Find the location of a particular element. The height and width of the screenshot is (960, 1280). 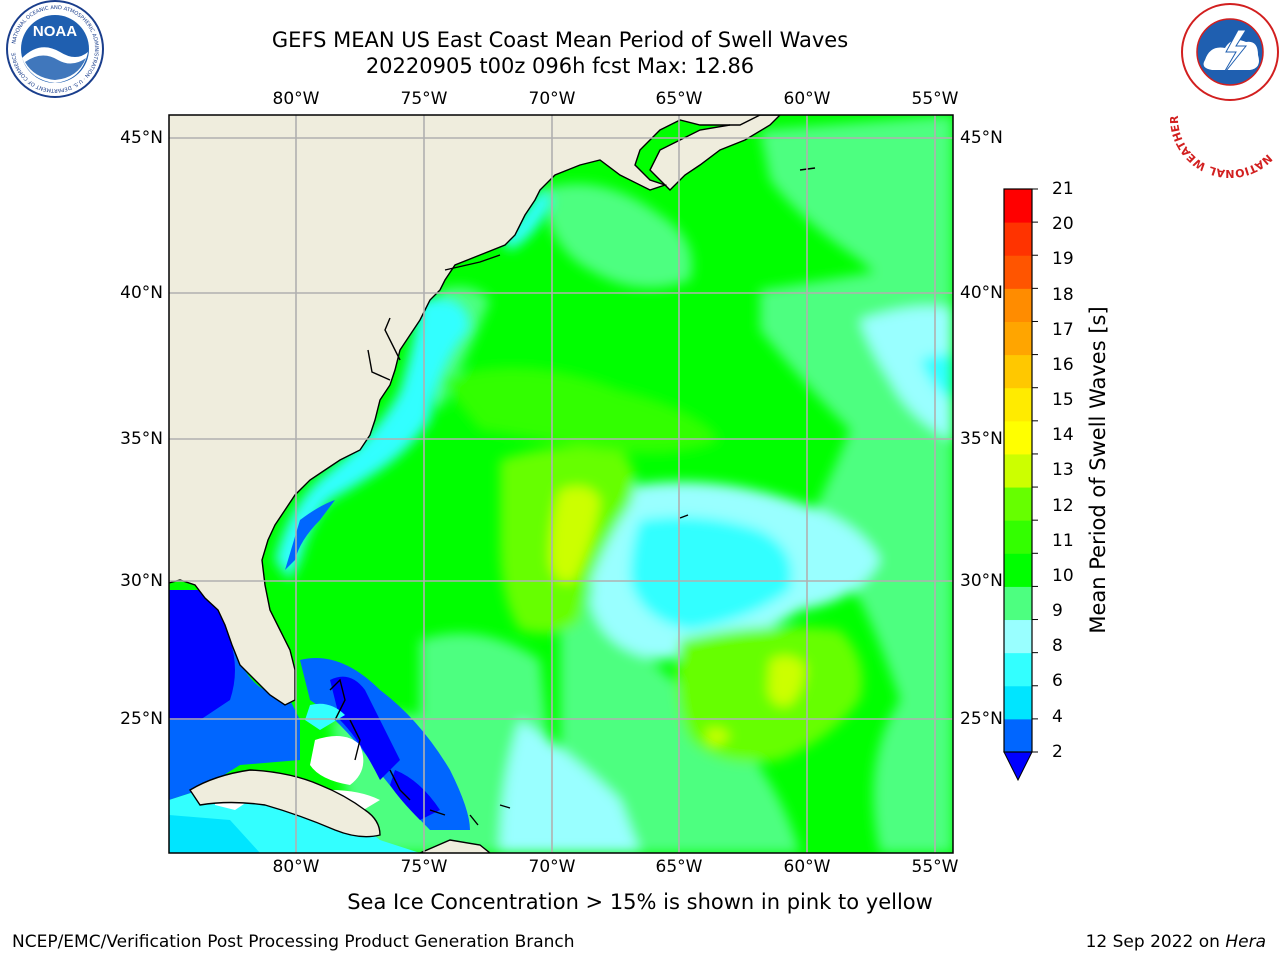

lon-label-top: 55°W is located at coordinates (935, 99).